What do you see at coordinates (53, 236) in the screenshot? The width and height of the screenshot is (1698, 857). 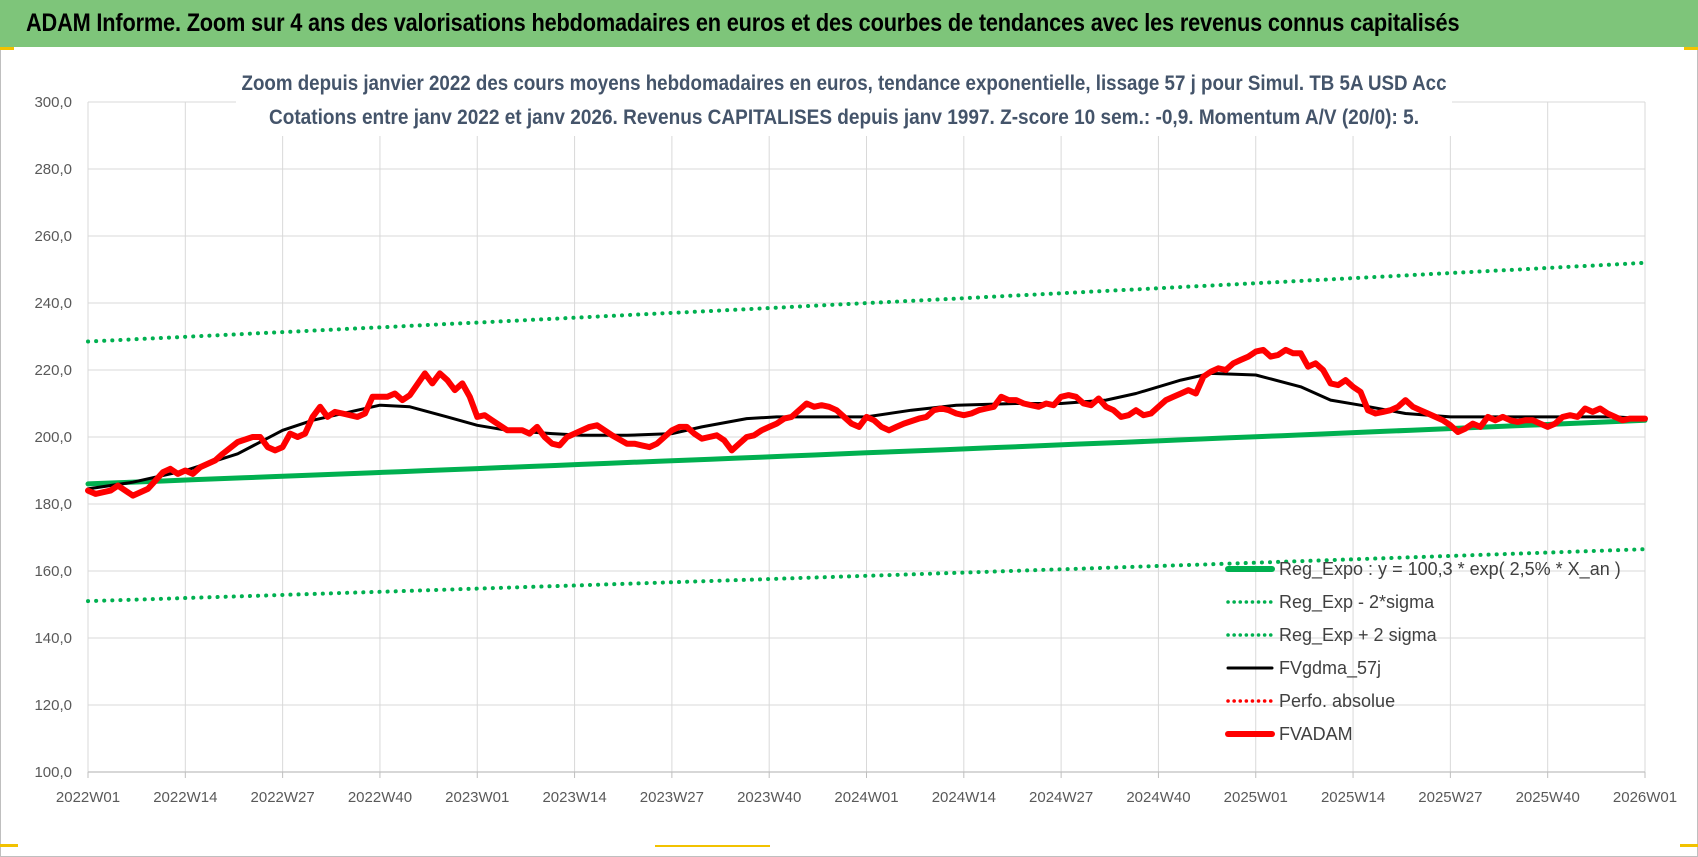 I see `y-tick-label: 260,0` at bounding box center [53, 236].